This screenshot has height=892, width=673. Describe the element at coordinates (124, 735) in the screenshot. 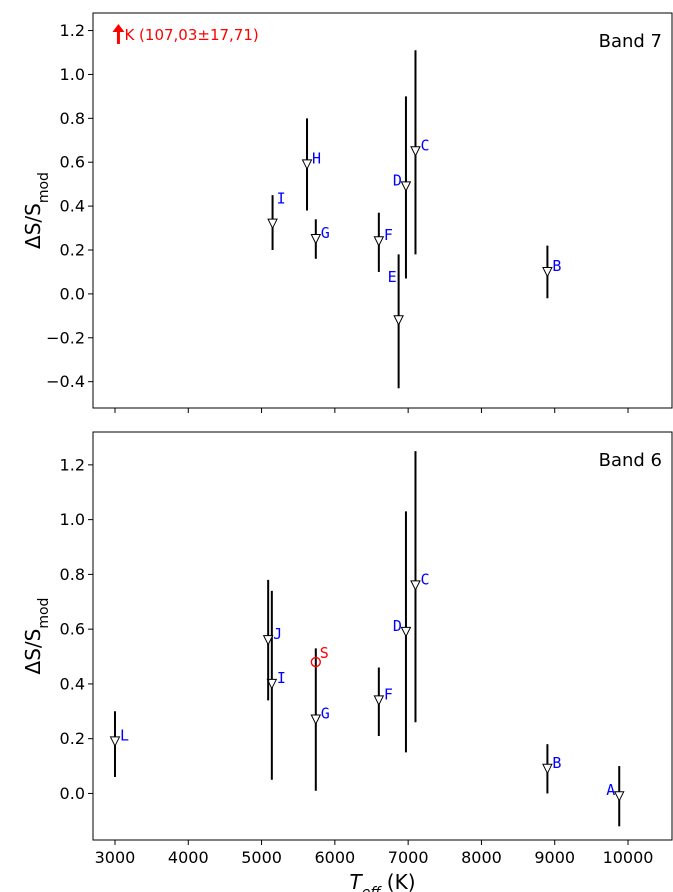

I see `point-l-label: L` at that location.